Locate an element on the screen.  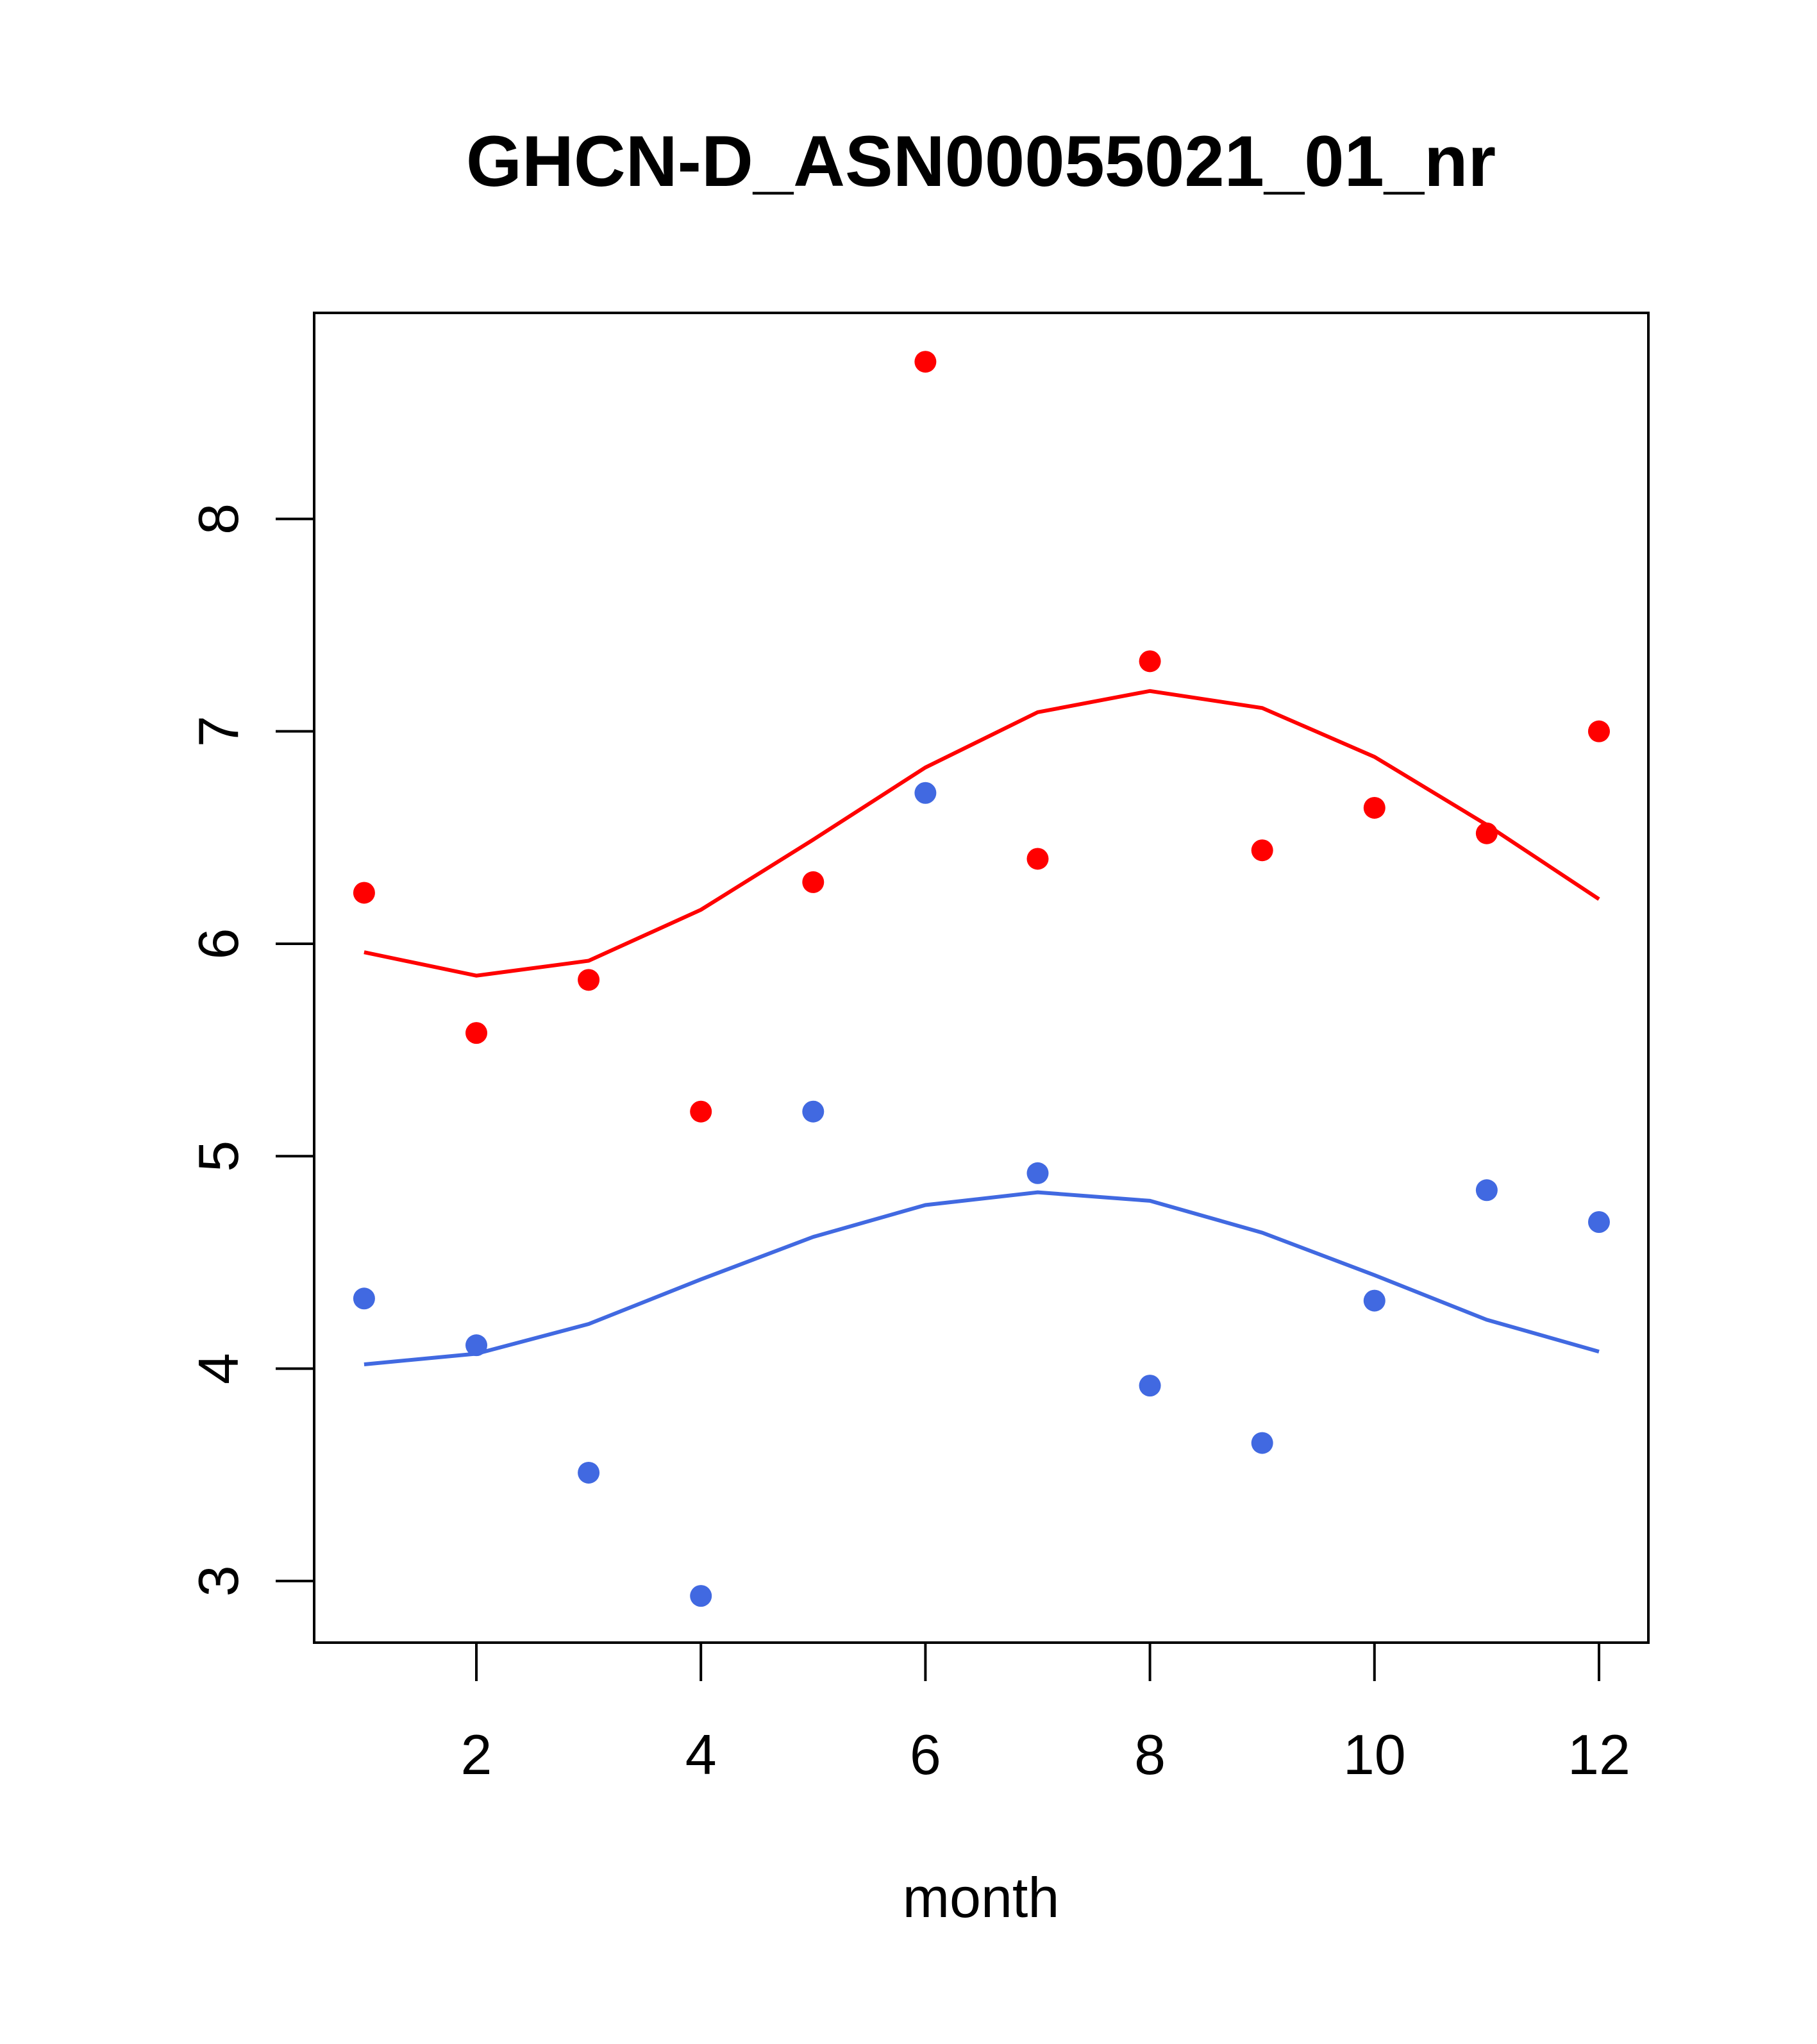
x-tick-label: 2 is located at coordinates (476, 1754).